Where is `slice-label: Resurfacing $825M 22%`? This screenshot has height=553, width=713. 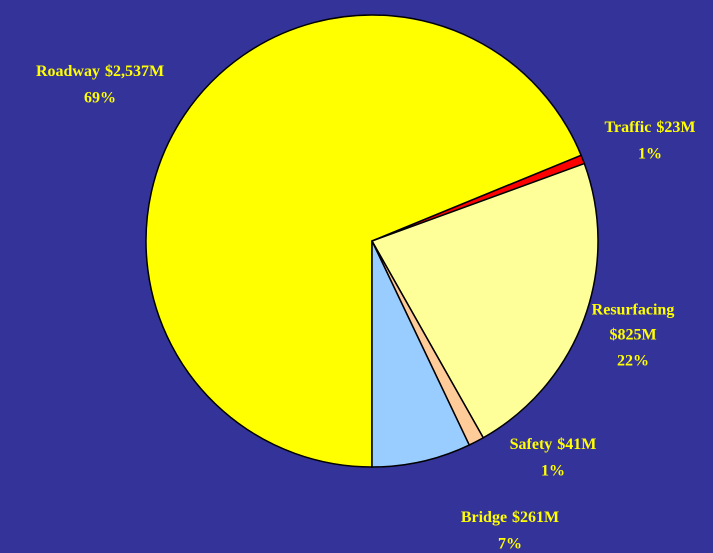 slice-label: Resurfacing $825M 22% is located at coordinates (633, 336).